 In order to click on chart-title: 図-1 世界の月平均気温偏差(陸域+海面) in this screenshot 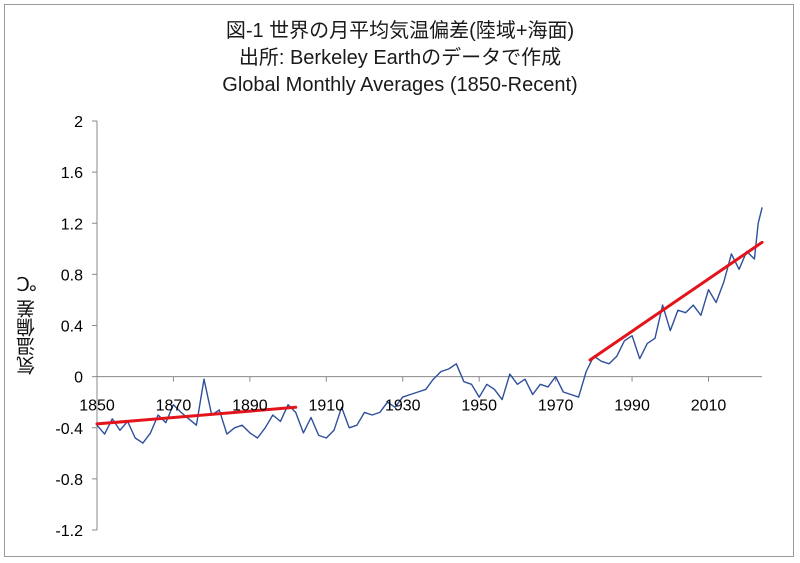, I will do `click(400, 31)`.